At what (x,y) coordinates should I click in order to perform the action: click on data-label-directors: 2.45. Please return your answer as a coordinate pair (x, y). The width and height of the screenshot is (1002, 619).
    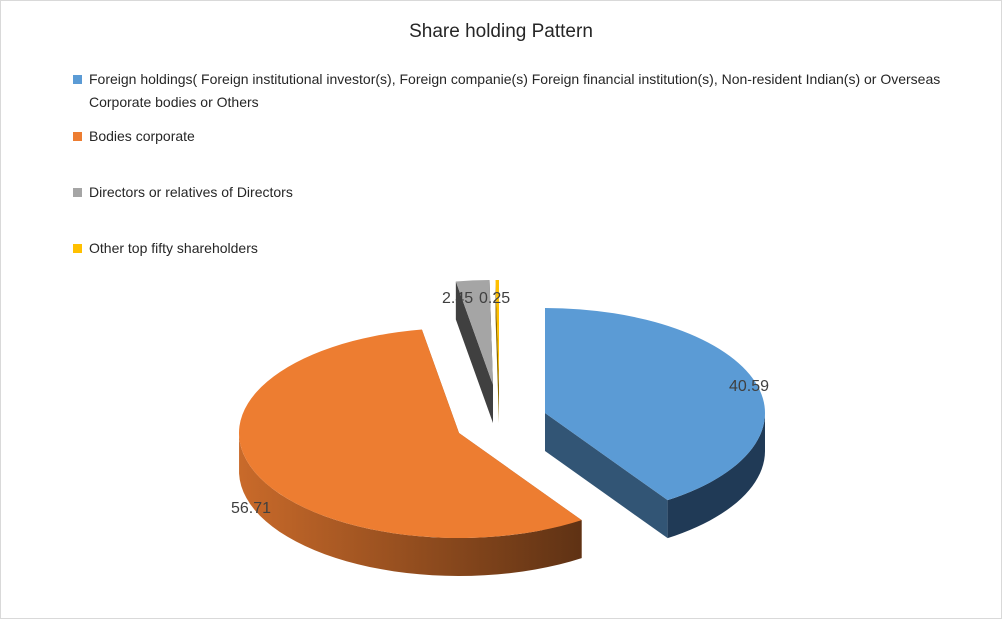
    Looking at the image, I should click on (457, 298).